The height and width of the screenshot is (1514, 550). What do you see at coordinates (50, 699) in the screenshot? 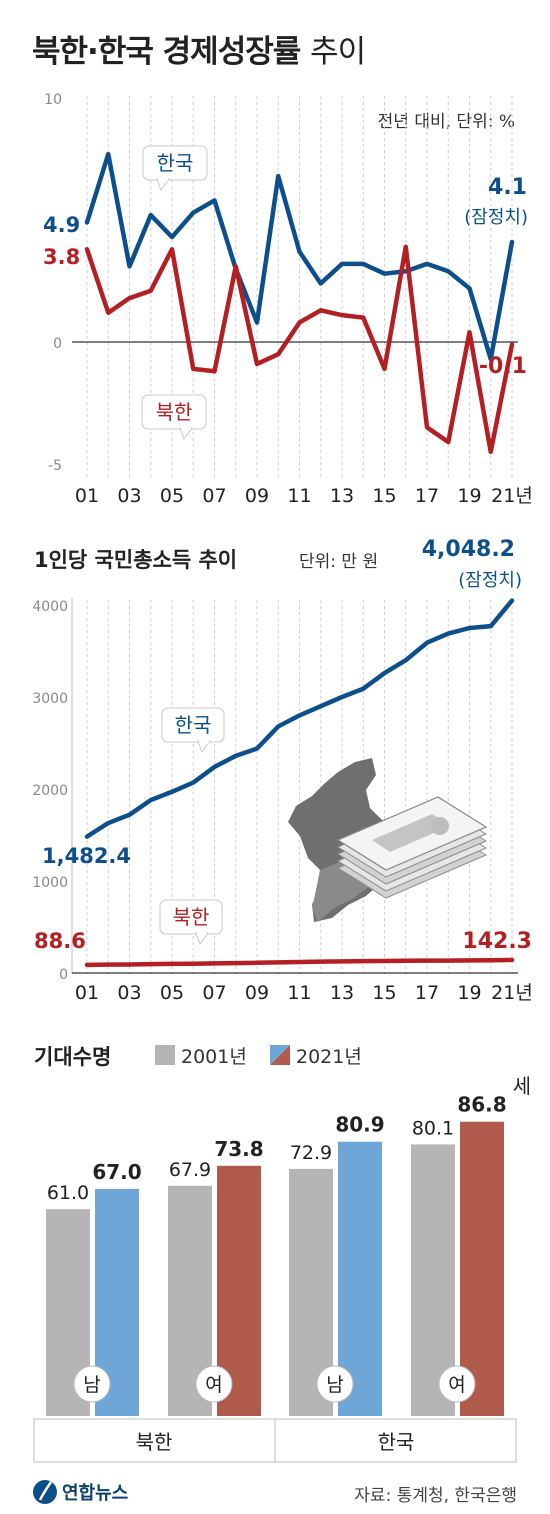
I see `y-tick-label: 3000` at bounding box center [50, 699].